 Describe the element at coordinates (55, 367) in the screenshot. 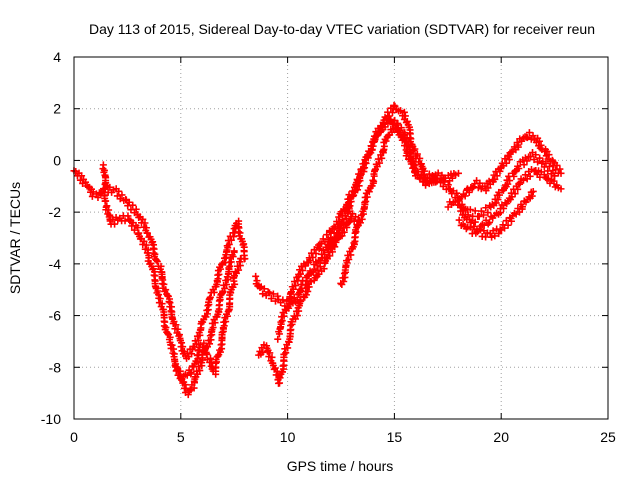

I see `y-tick-label: -8` at that location.